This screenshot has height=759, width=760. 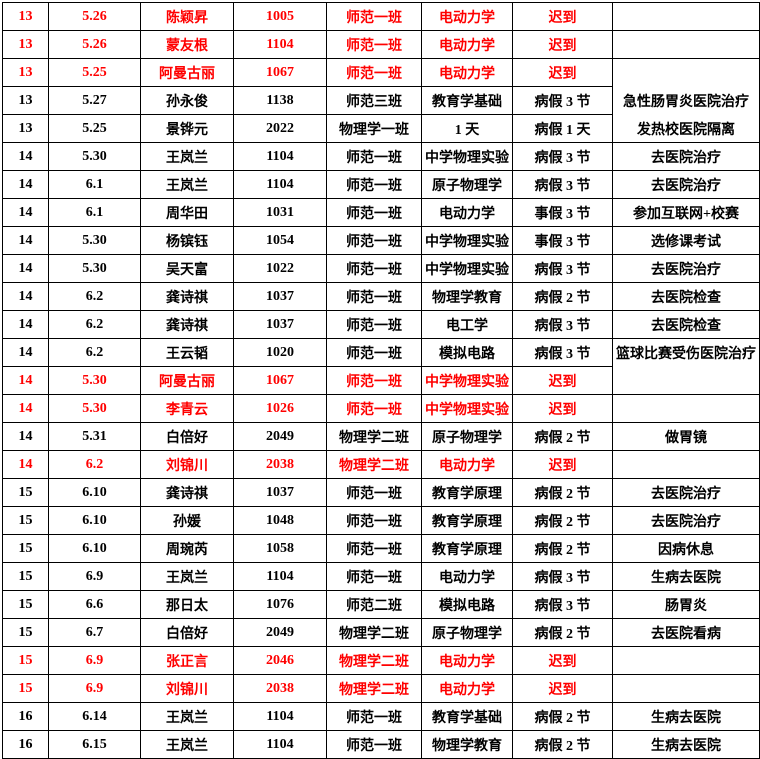 What do you see at coordinates (187, 604) in the screenshot?
I see `cell-name: 那日太` at bounding box center [187, 604].